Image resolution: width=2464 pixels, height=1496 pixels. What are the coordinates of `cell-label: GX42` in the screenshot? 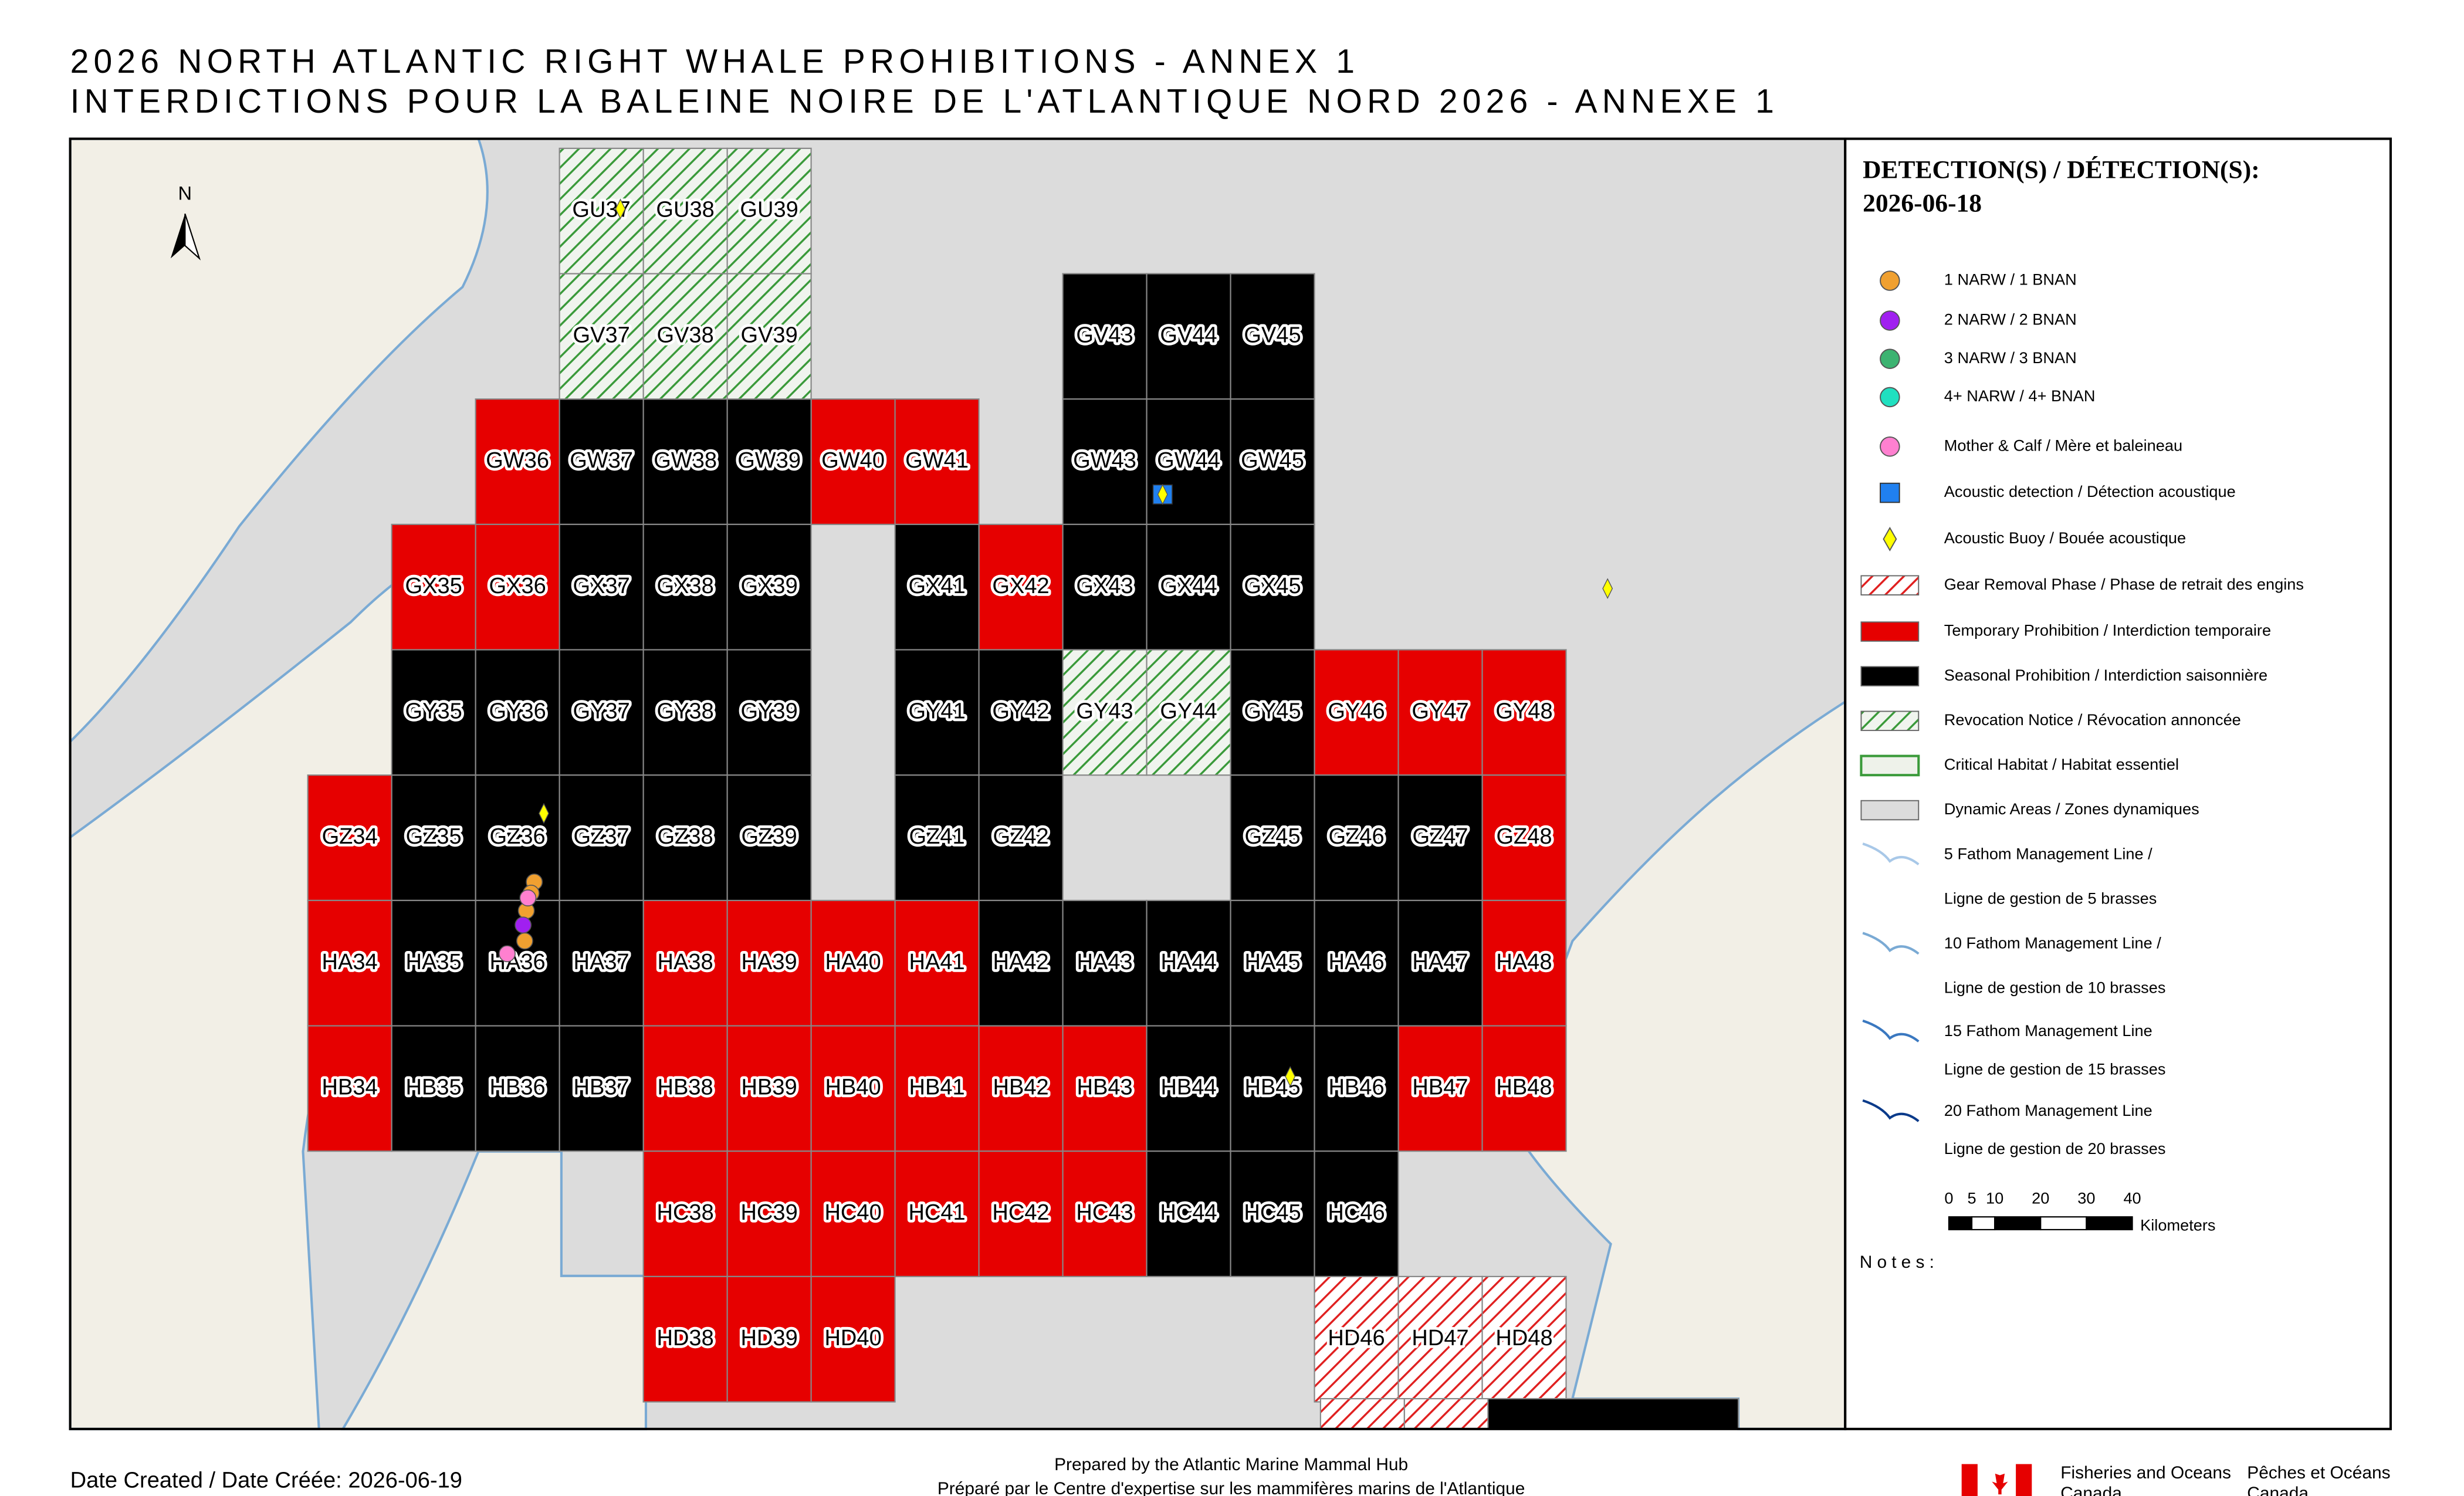 It's located at (1021, 586).